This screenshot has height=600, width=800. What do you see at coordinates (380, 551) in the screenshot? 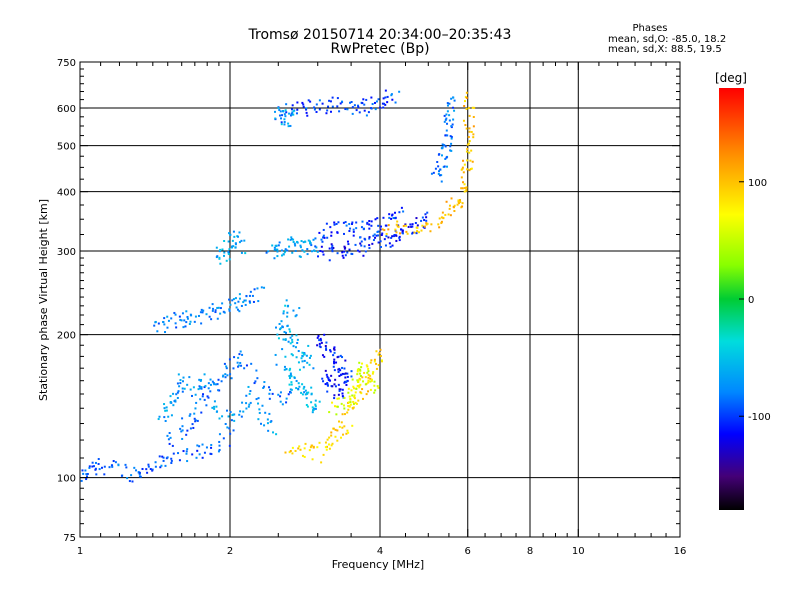
I see `x-tick-label: 4` at bounding box center [380, 551].